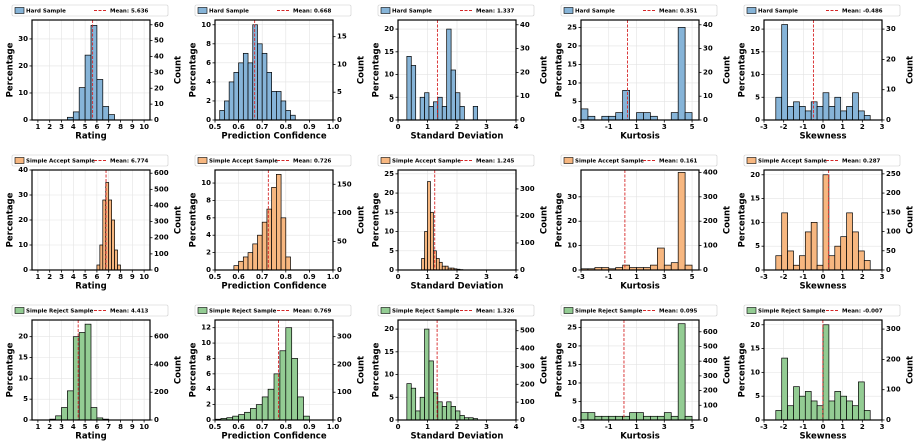 The height and width of the screenshot is (448, 915). Describe the element at coordinates (312, 161) in the screenshot. I see `legend-mean-label: Mean: 0.726` at that location.